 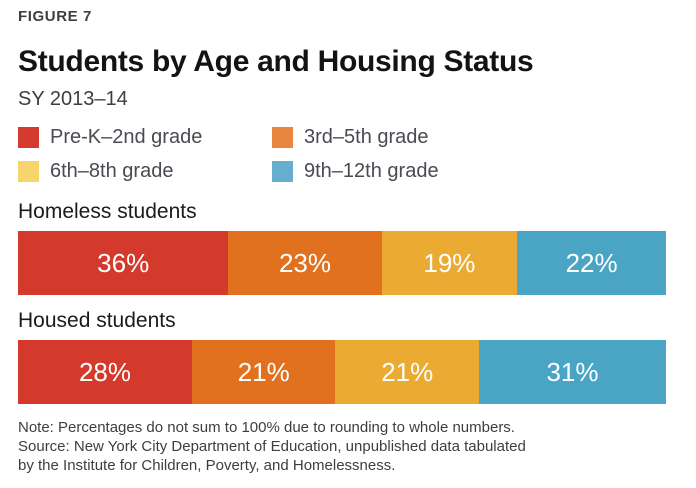 I want to click on legend-item: Pre-K–2nd grade, so click(x=145, y=137).